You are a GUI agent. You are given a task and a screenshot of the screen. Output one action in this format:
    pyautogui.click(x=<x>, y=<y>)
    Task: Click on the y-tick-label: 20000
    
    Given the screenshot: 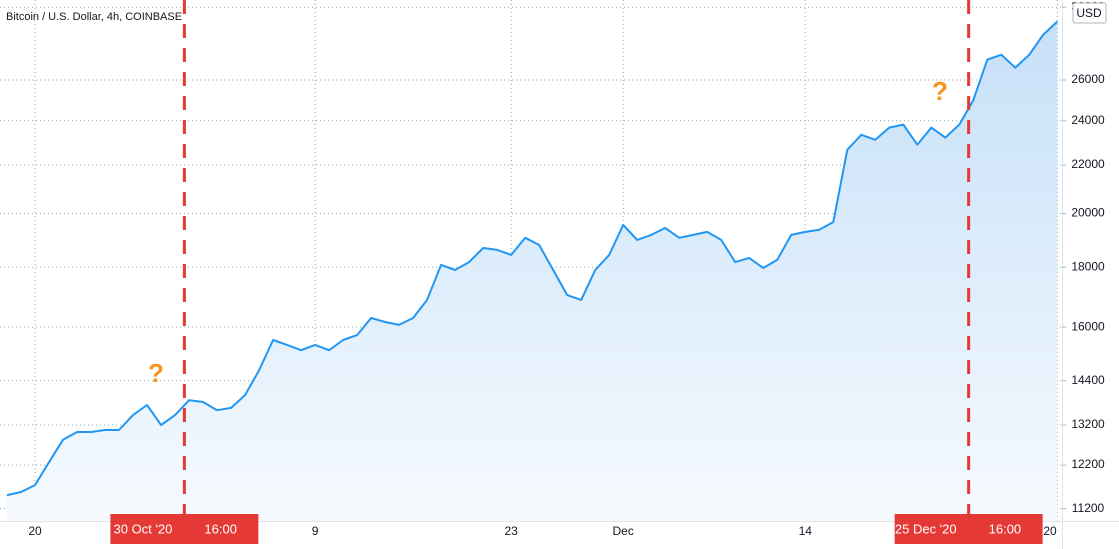 What is the action you would take?
    pyautogui.click(x=1088, y=213)
    